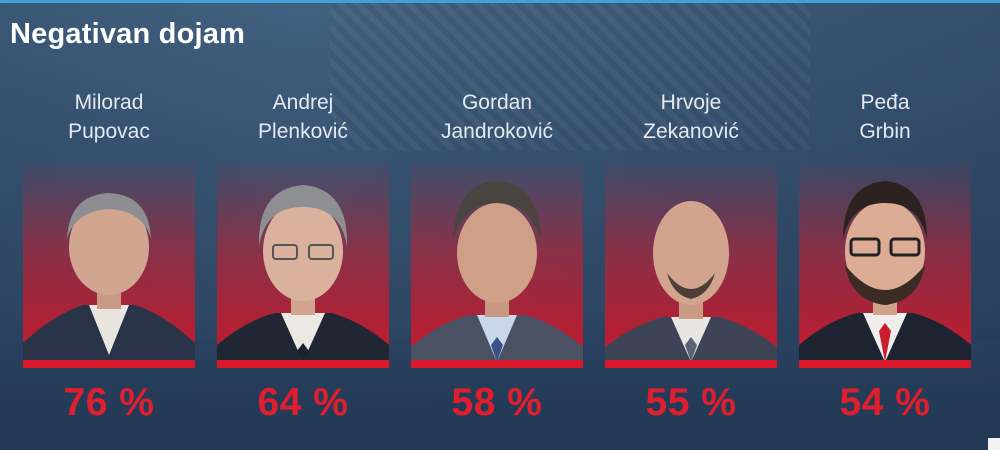 The image size is (1000, 450). What do you see at coordinates (691, 402) in the screenshot?
I see `percent-value: 55 %` at bounding box center [691, 402].